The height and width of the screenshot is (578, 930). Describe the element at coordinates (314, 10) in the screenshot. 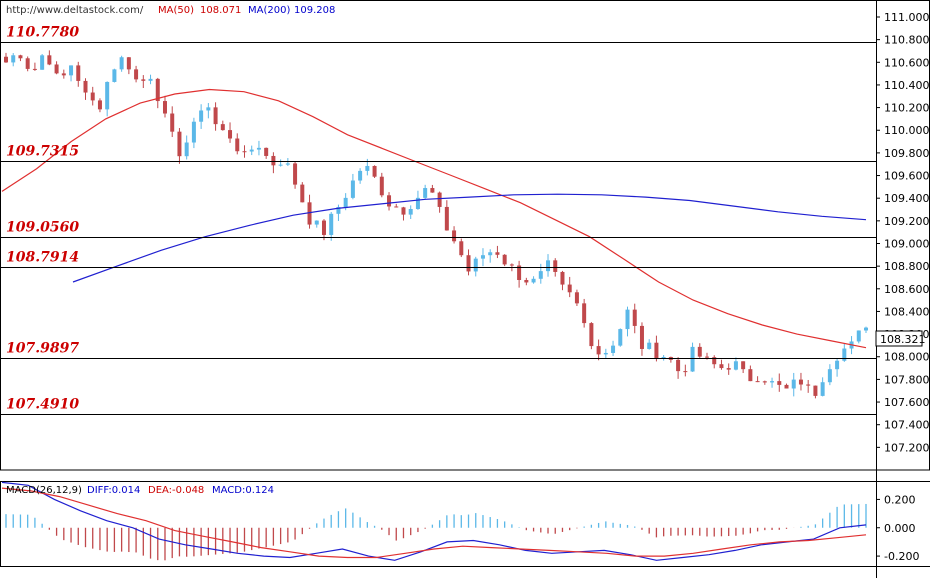

I see `ma200-value: 109.208` at that location.